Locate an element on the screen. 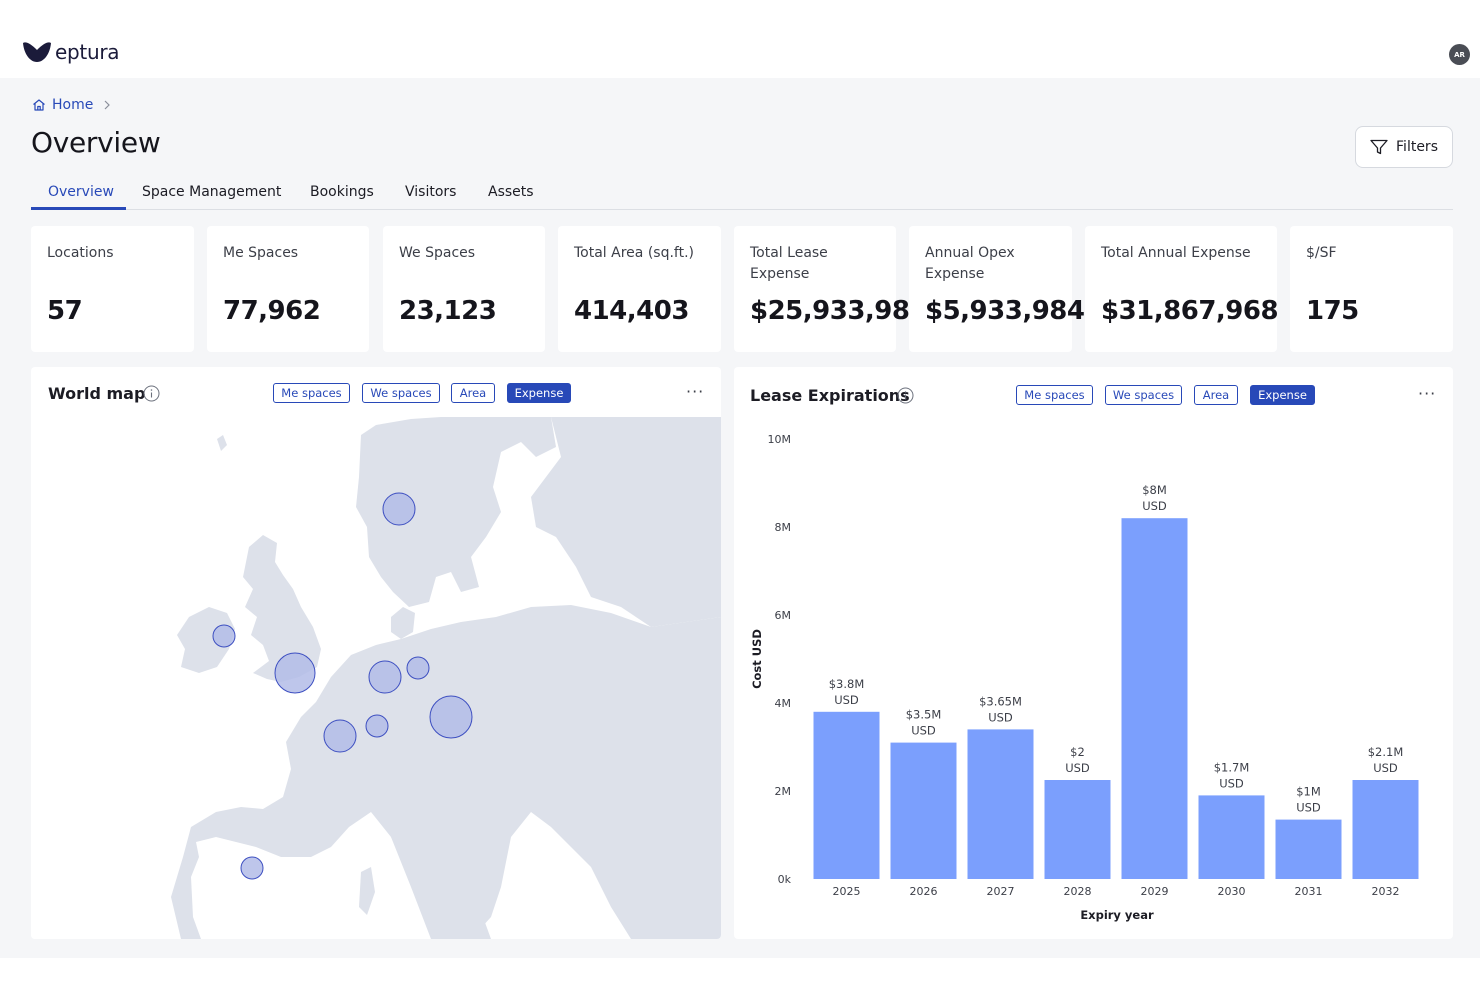  y-tick-label: 10M is located at coordinates (780, 439).